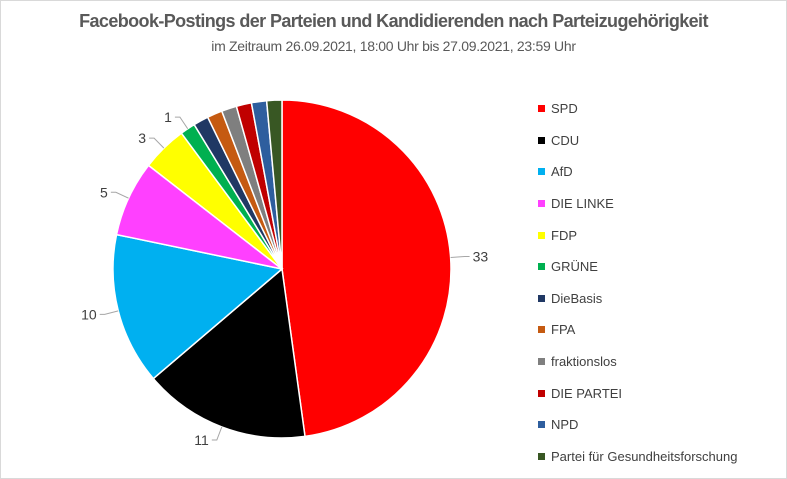  Describe the element at coordinates (460, 257) in the screenshot. I see `leader-line-spd` at that location.